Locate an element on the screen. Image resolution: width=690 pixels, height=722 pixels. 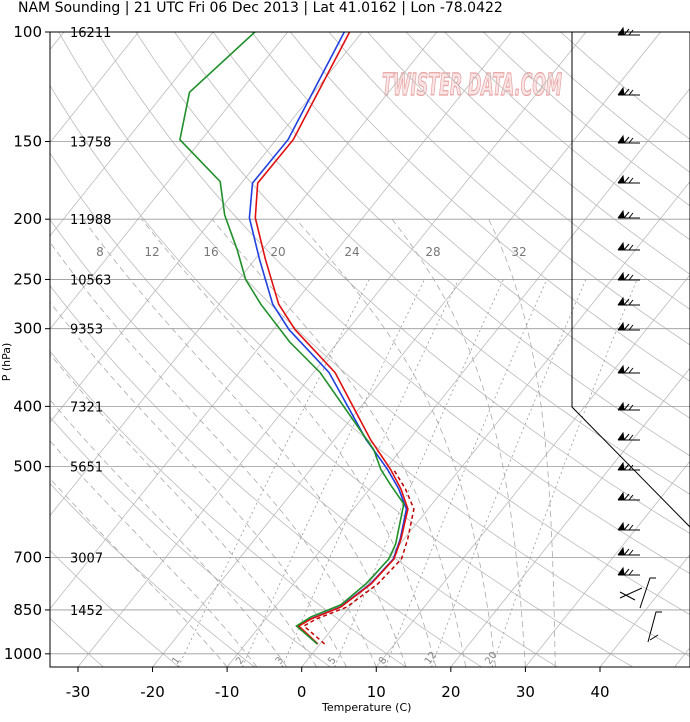
y-tick-label: 200 is located at coordinates (27, 219).